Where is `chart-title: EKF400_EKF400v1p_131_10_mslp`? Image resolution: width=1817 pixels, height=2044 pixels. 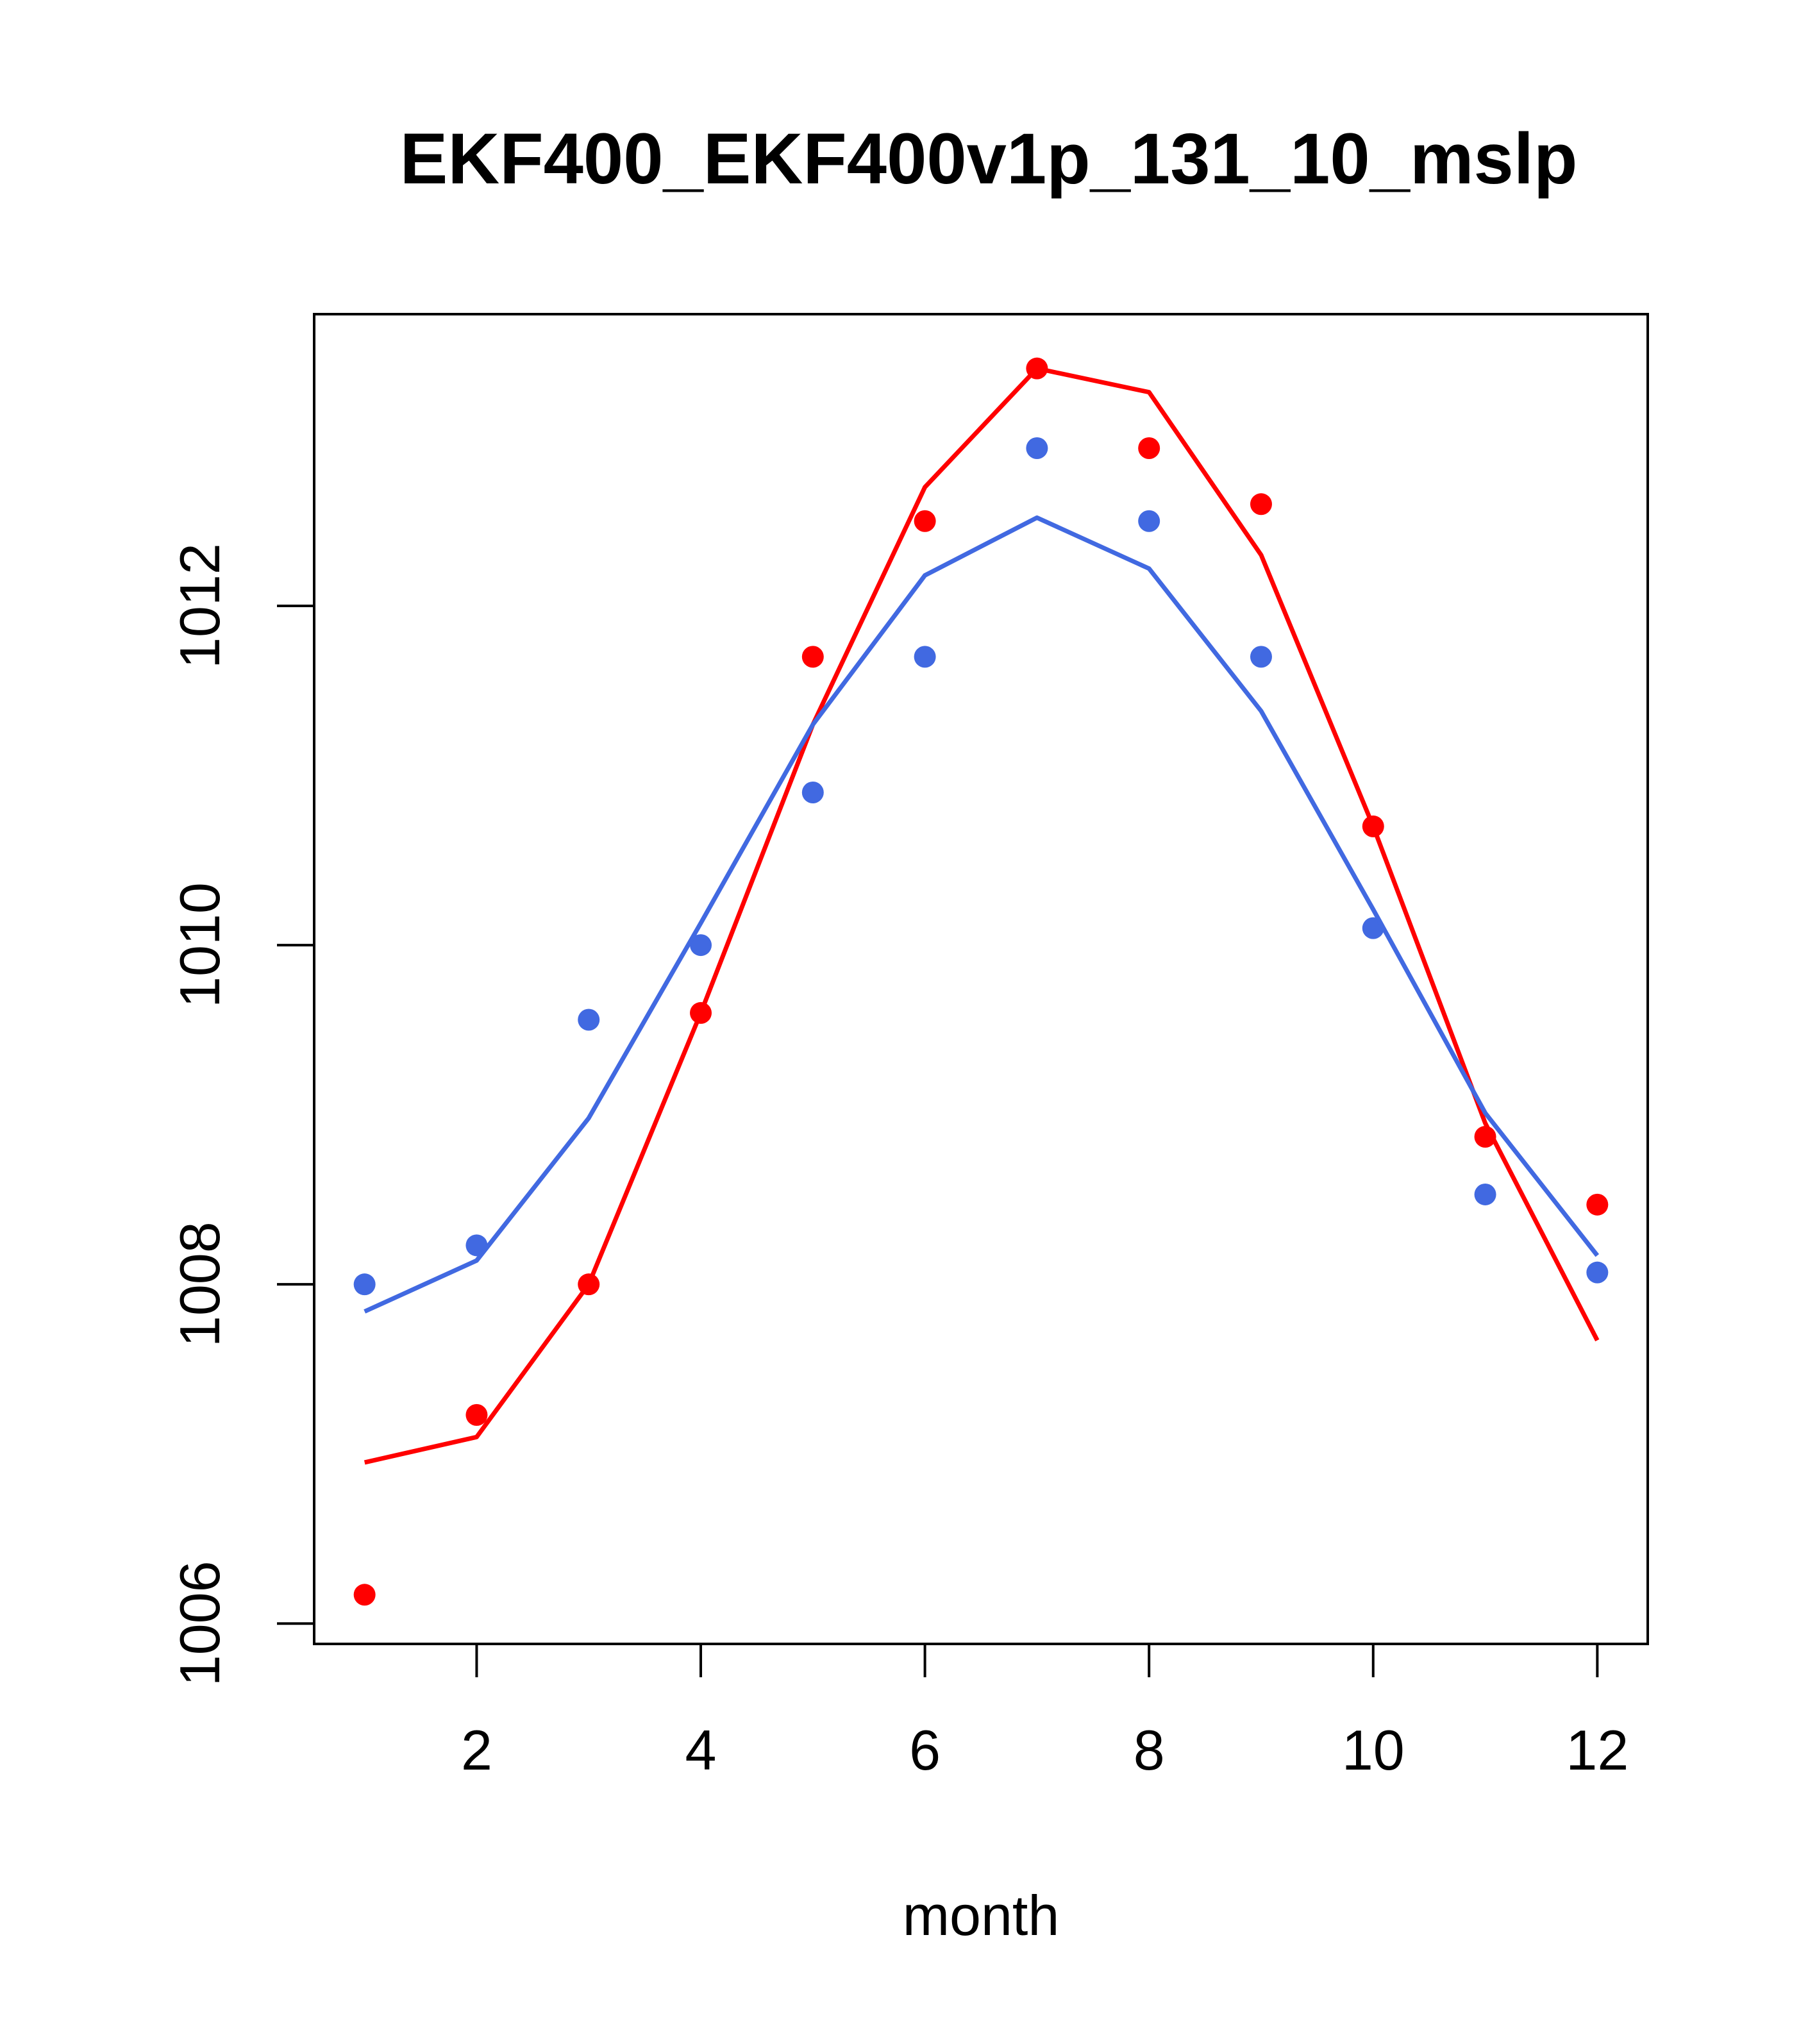
chart-title: EKF400_EKF400v1p_131_10_mslp is located at coordinates (989, 159).